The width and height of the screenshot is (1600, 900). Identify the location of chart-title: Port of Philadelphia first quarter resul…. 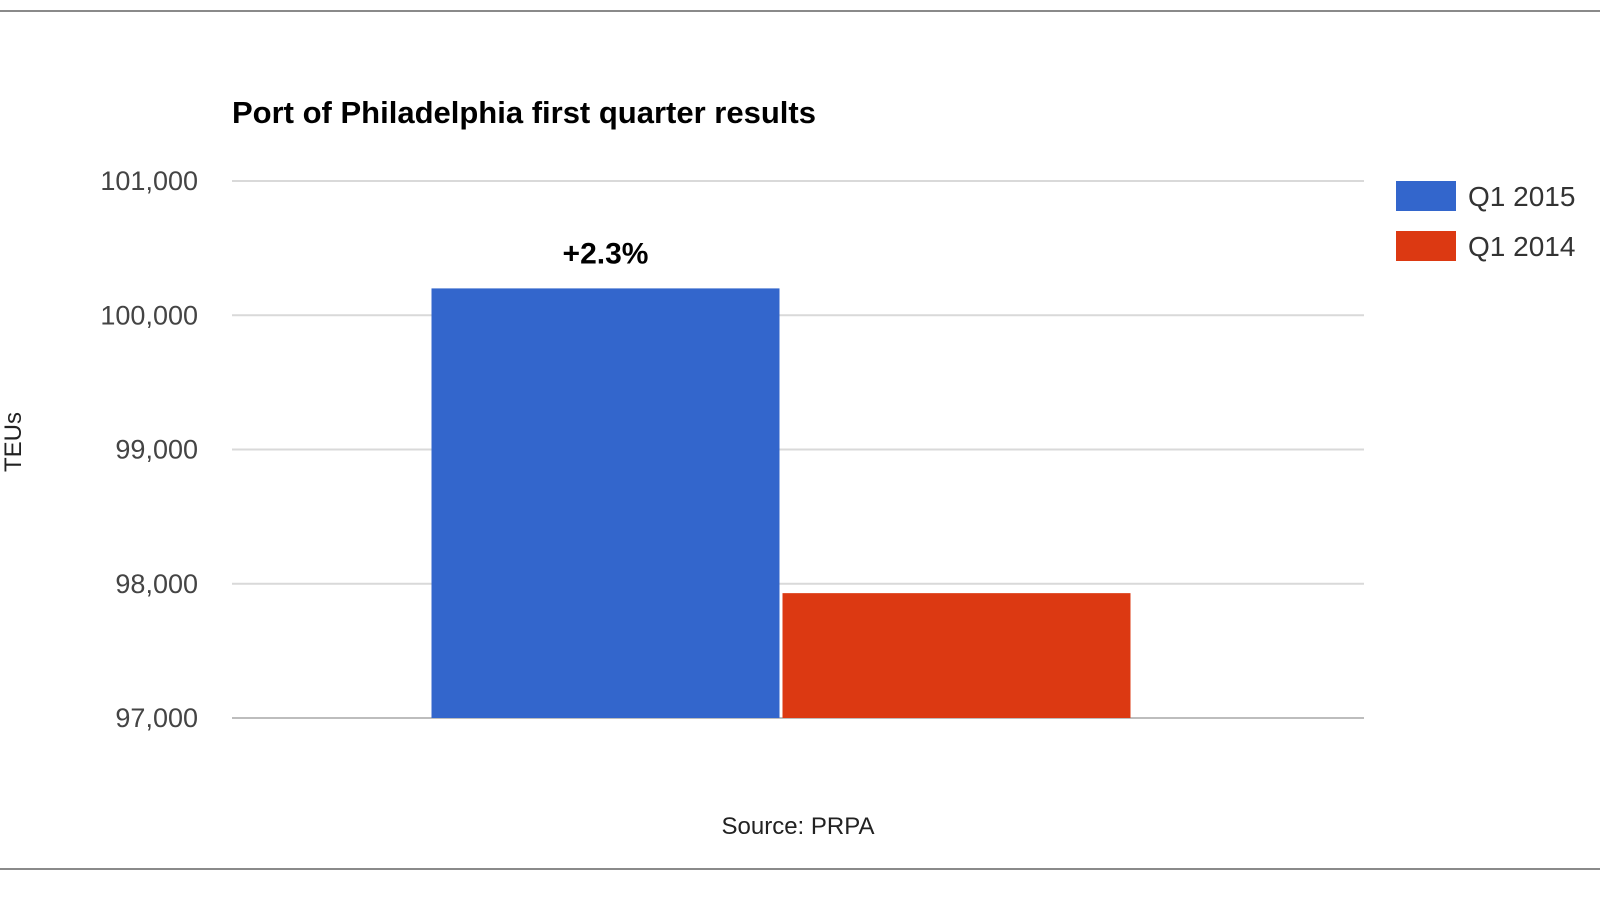
(524, 112).